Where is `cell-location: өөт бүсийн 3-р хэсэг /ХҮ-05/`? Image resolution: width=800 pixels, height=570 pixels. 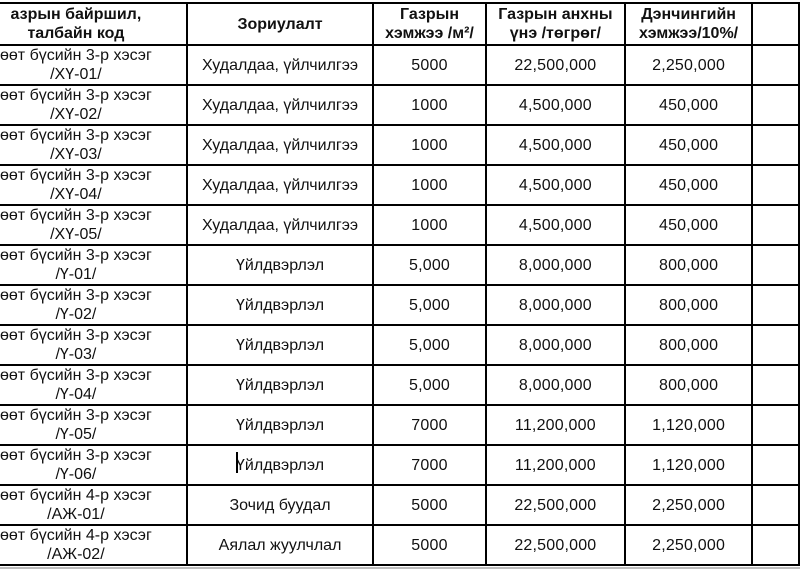 cell-location: өөт бүсийн 3-р хэсэг /ХҮ-05/ is located at coordinates (94, 225).